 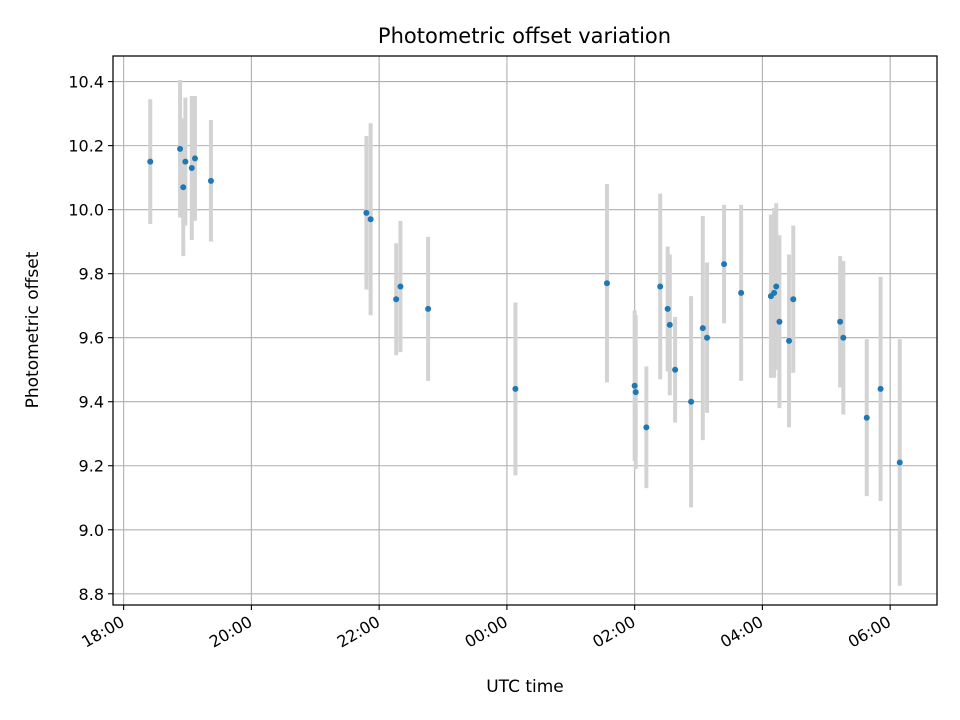 I want to click on y-tick-label: 9.6, so click(x=91, y=338).